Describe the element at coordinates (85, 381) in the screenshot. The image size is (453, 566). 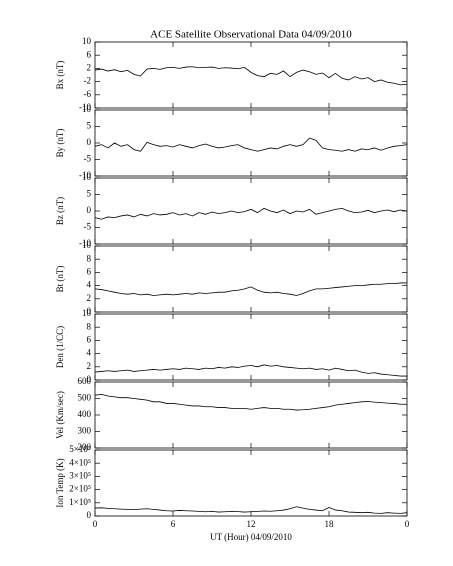
I see `y-tick-label: 600` at that location.